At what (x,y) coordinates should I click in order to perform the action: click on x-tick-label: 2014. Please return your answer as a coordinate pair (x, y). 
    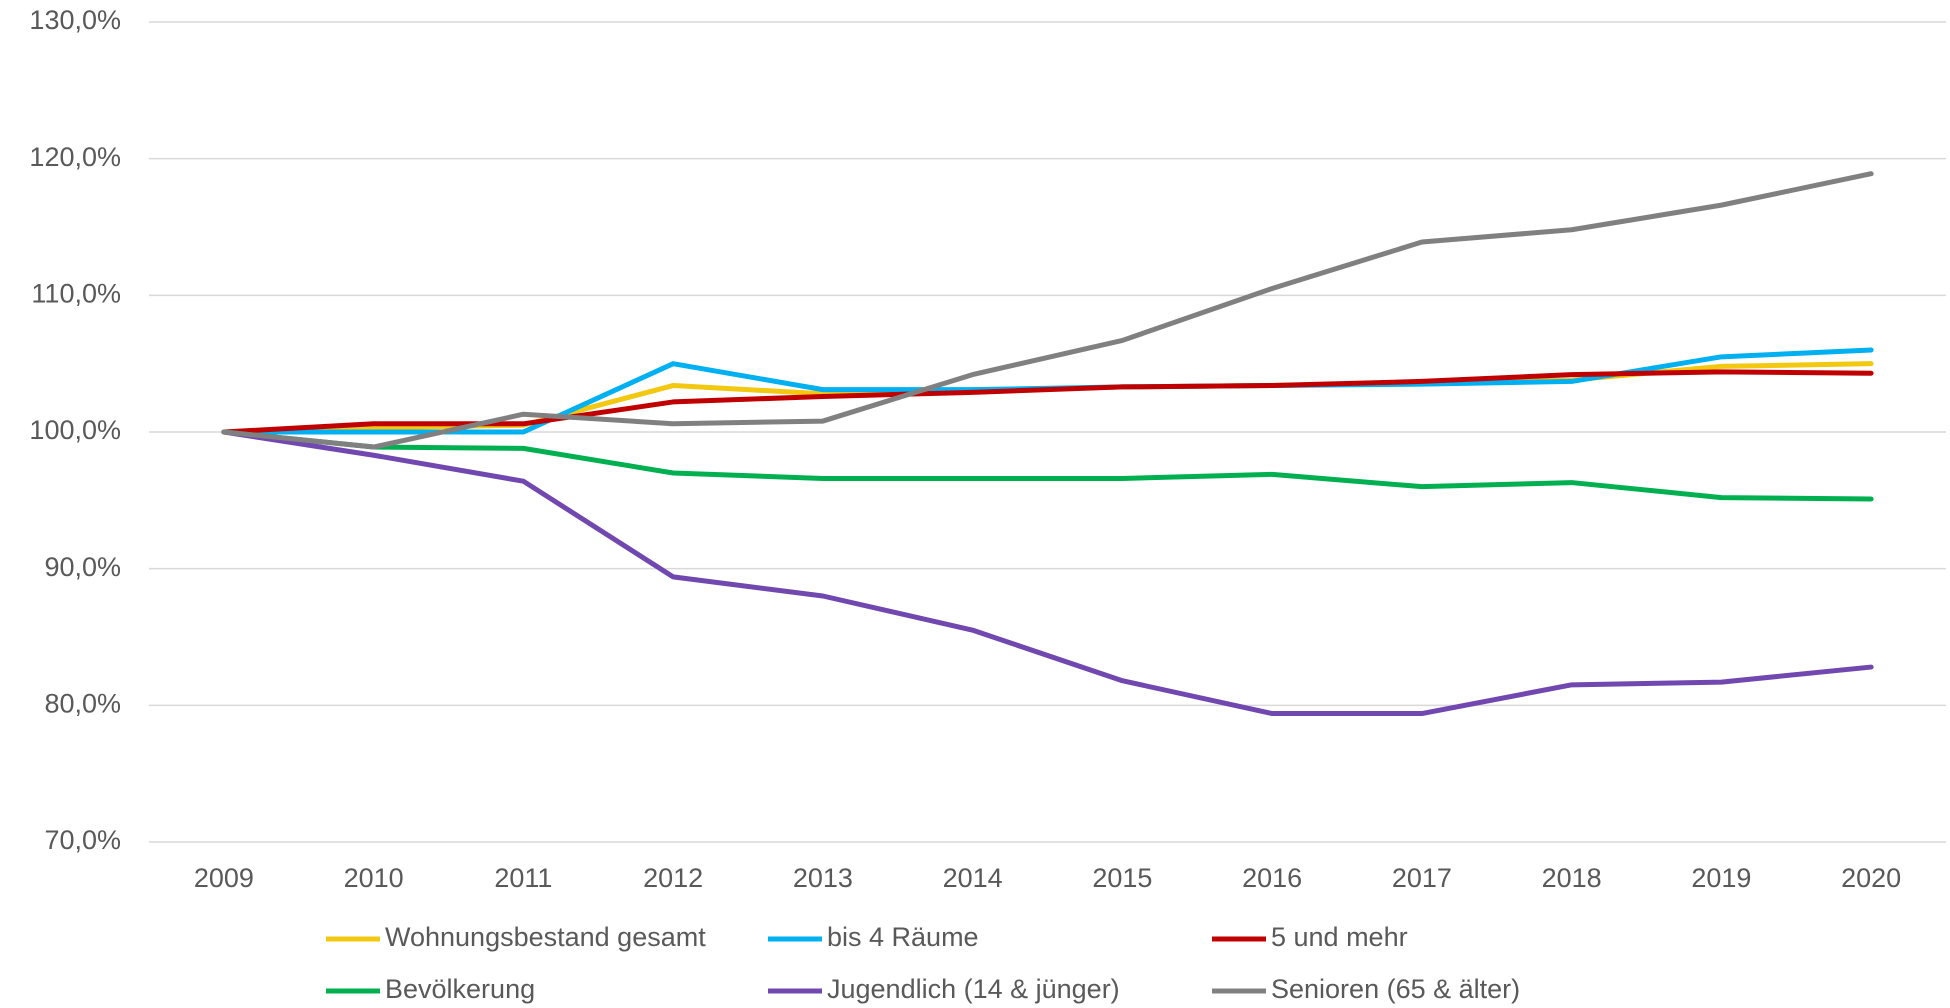
    Looking at the image, I should click on (973, 878).